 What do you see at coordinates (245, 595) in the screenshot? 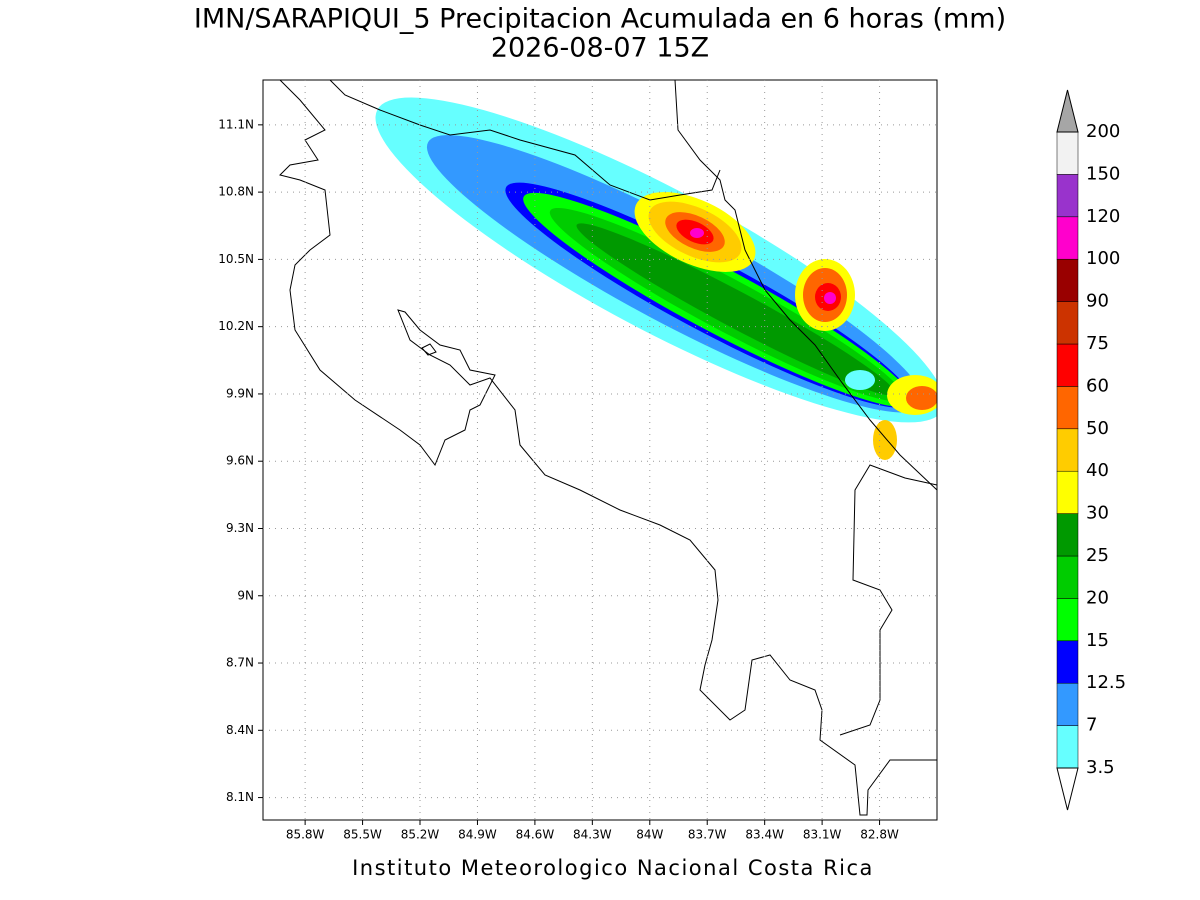
I see `y-tick-label: 9N` at bounding box center [245, 595].